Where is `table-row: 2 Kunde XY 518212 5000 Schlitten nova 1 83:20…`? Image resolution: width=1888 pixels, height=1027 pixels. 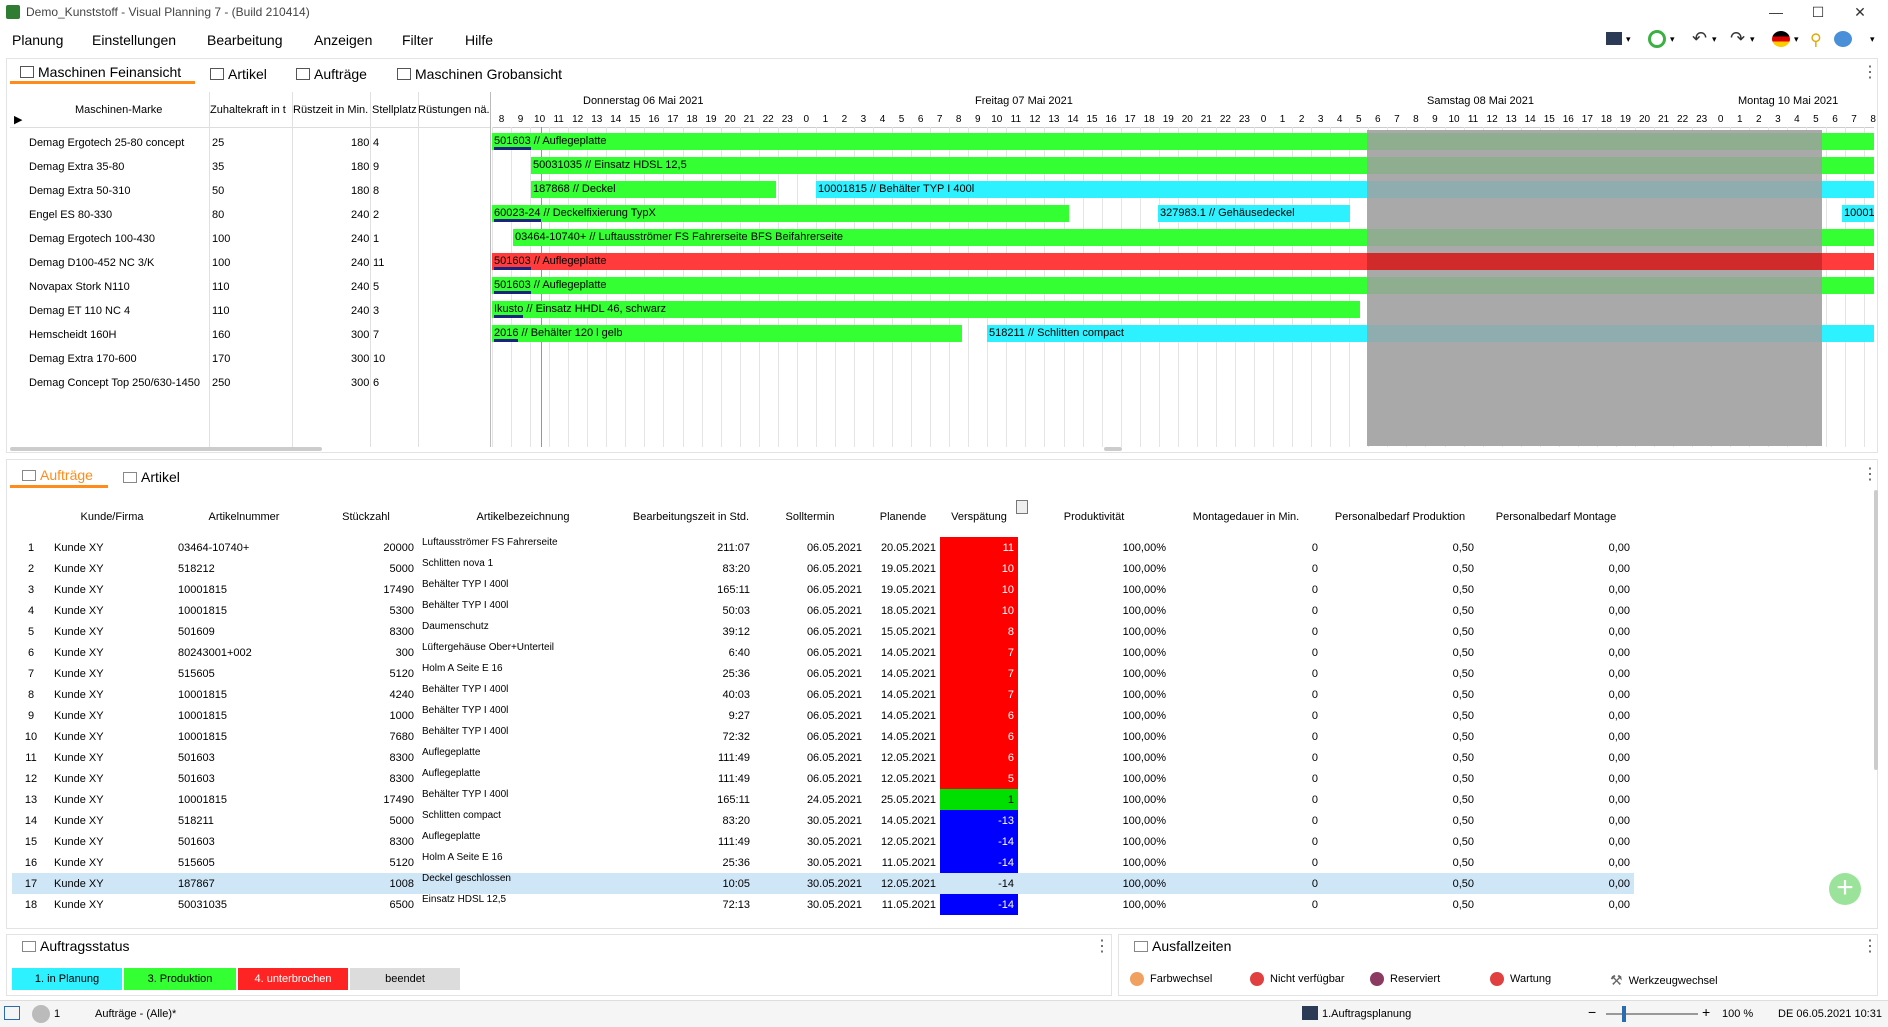 table-row: 2 Kunde XY 518212 5000 Schlitten nova 1 83:20… is located at coordinates (823, 568).